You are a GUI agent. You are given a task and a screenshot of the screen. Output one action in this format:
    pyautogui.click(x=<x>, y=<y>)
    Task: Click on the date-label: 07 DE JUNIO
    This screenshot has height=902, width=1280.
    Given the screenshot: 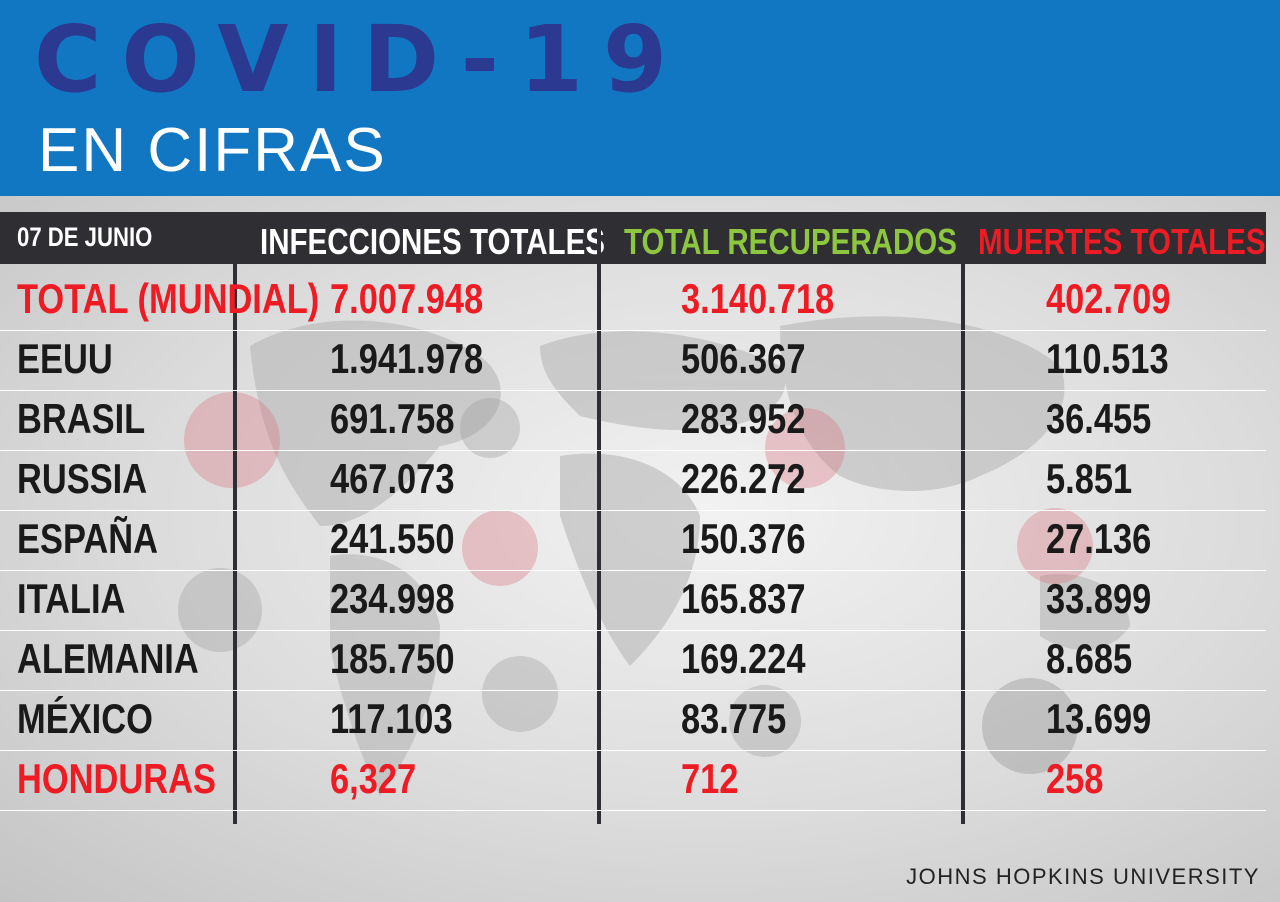 What is the action you would take?
    pyautogui.click(x=85, y=237)
    